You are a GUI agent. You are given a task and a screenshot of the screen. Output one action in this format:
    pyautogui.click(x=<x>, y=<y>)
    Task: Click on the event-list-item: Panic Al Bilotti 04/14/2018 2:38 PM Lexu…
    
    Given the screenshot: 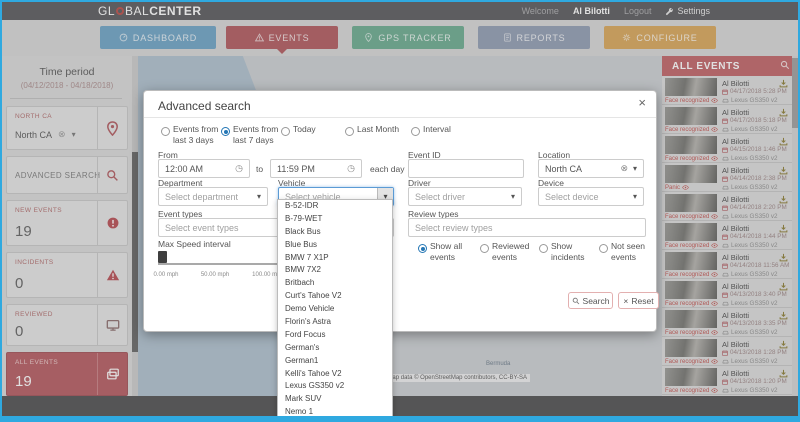 What is the action you would take?
    pyautogui.click(x=730, y=177)
    